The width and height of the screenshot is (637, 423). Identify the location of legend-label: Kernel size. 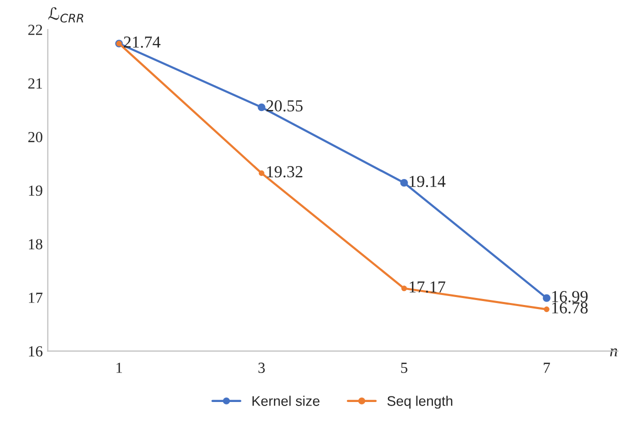
(286, 401).